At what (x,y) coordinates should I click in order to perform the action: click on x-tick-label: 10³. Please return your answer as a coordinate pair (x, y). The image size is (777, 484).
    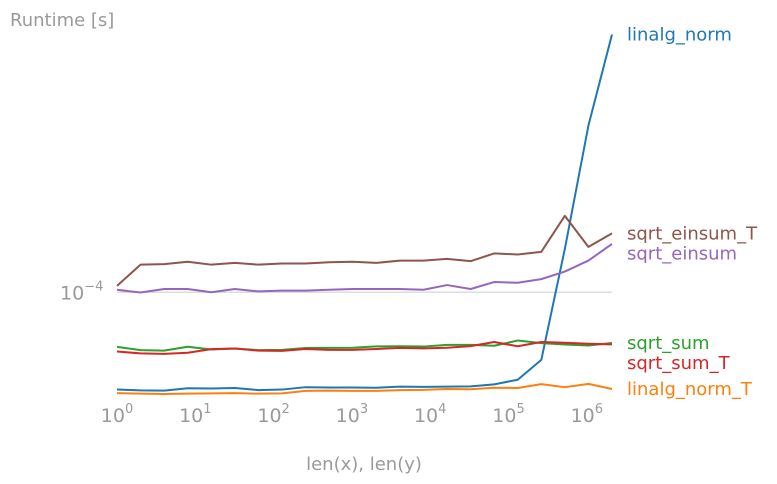
    Looking at the image, I should click on (352, 414).